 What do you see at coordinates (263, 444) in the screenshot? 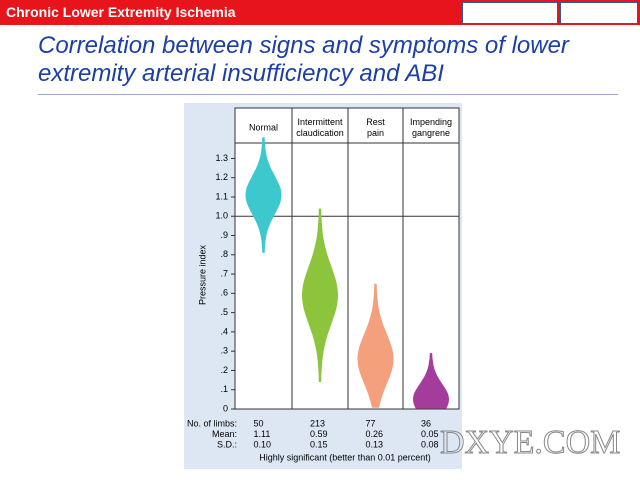
I see `stat-value: 0.10` at bounding box center [263, 444].